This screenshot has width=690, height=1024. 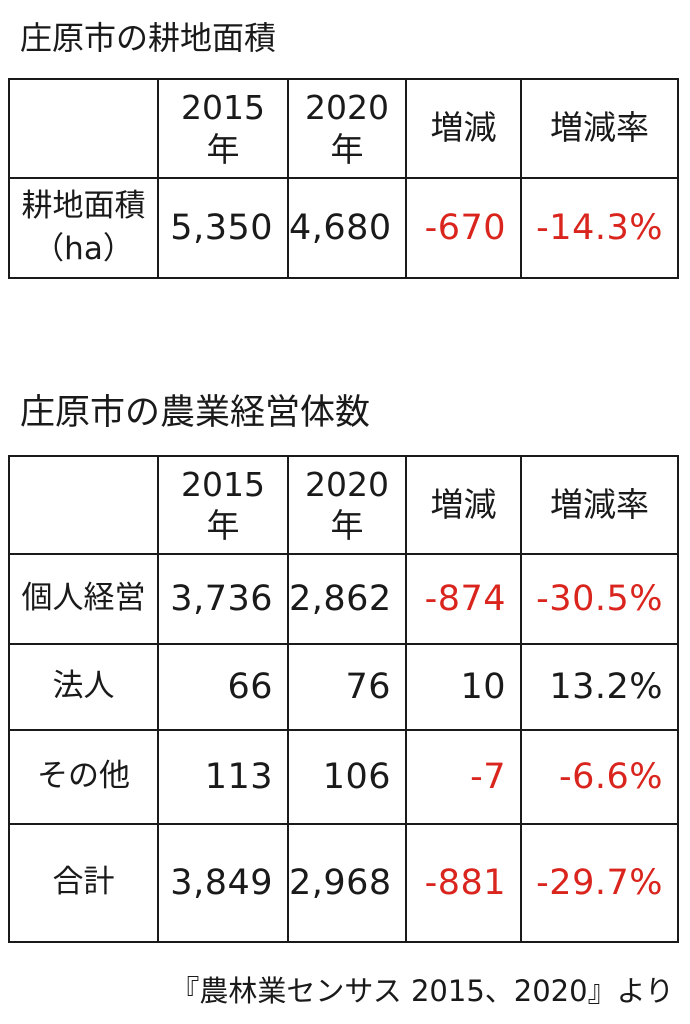 I want to click on value-change: -7, so click(x=463, y=777).